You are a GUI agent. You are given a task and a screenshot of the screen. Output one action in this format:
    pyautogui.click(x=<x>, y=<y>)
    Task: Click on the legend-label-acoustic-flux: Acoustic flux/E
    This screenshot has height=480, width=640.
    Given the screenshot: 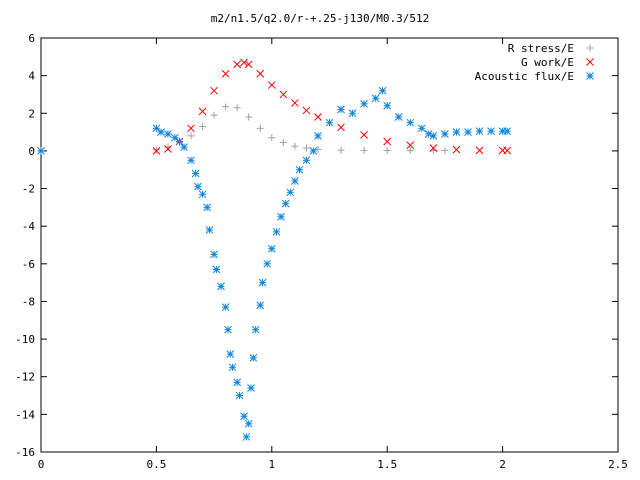 What is the action you would take?
    pyautogui.click(x=524, y=76)
    